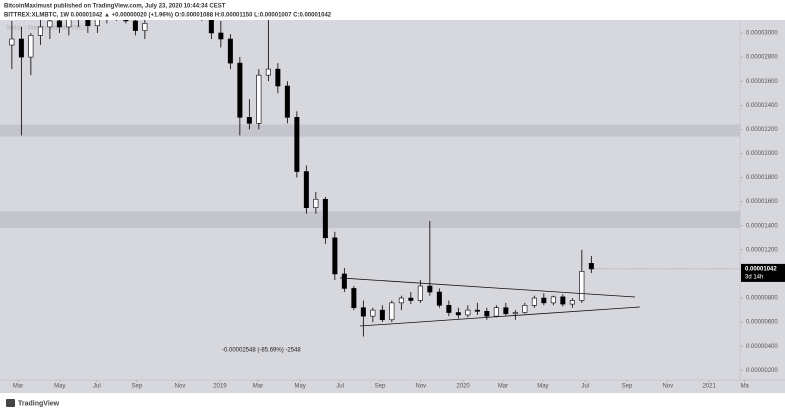 The image size is (785, 413). Describe the element at coordinates (762, 154) in the screenshot. I see `y-tick-label: 0.00002000` at that location.